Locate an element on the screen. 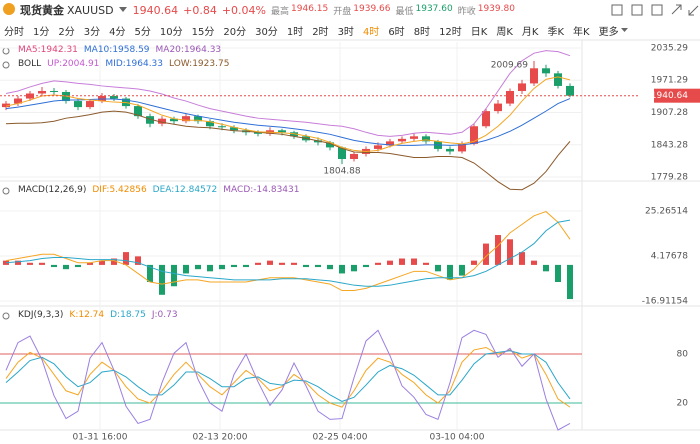 The image size is (700, 444). legend-item: MID:1964.33 is located at coordinates (134, 64).